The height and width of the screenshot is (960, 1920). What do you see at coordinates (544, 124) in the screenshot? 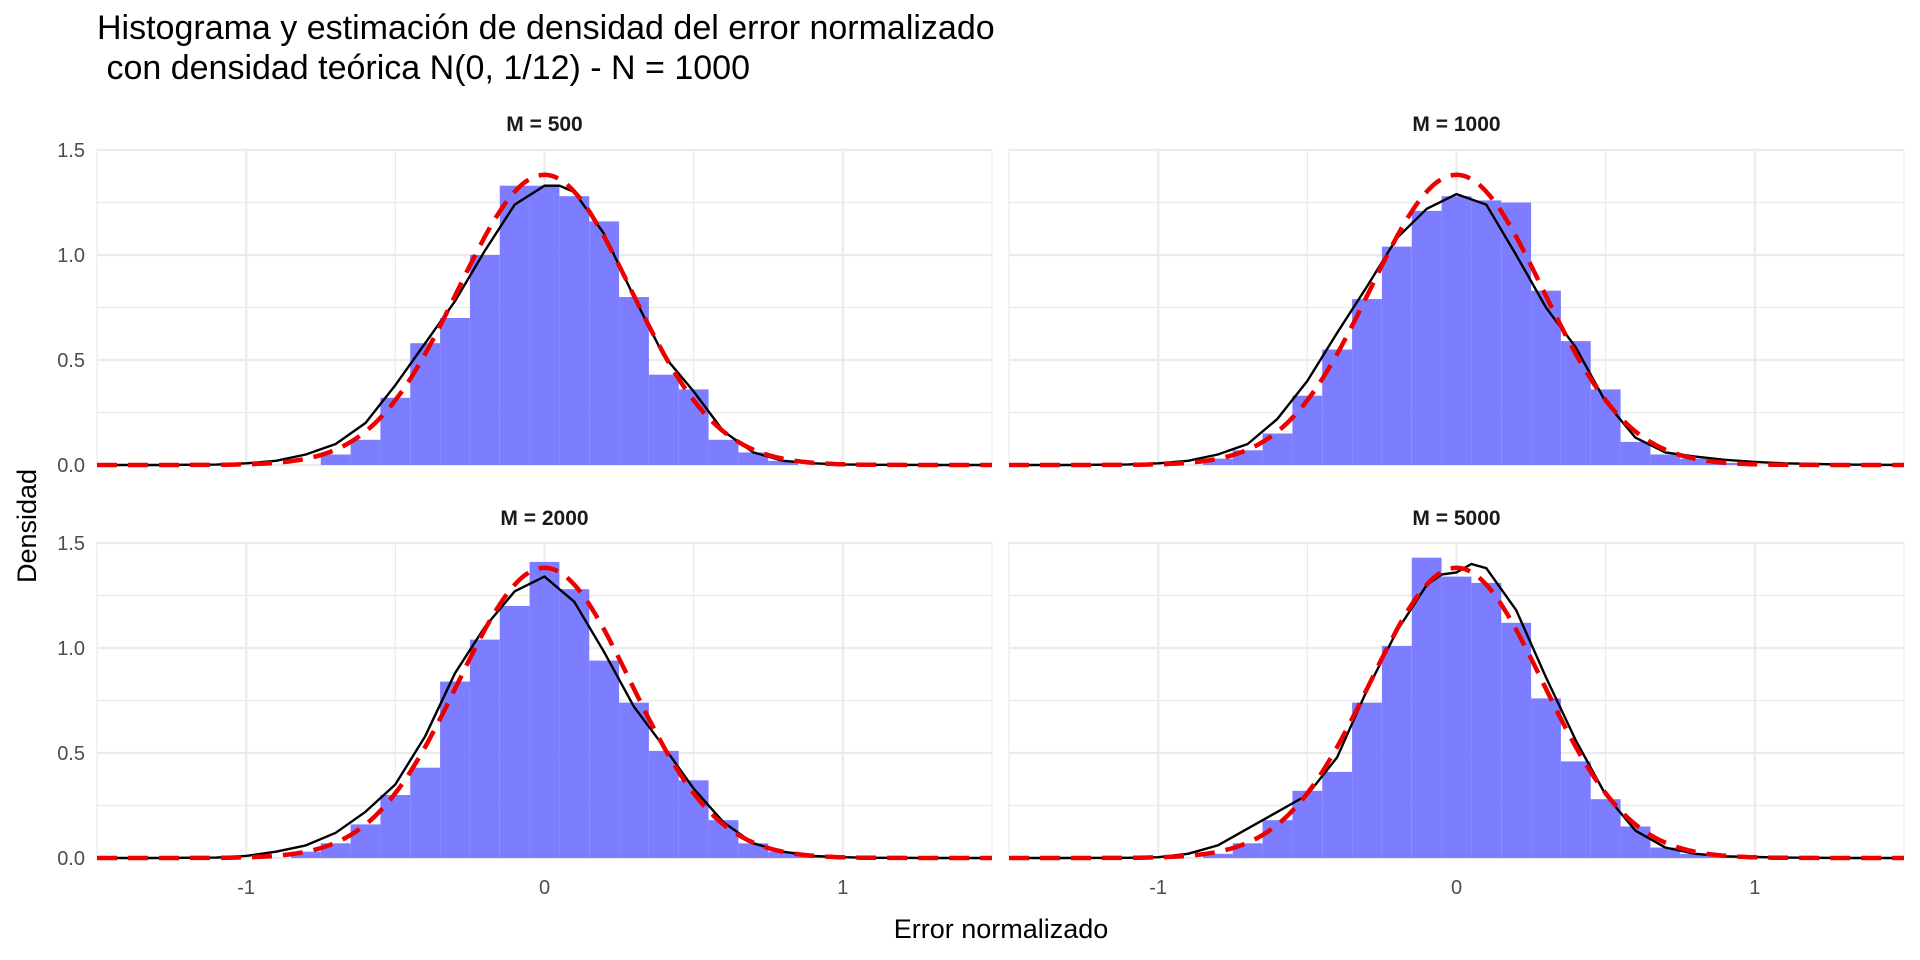
I see `panel-strip-label: M = 500` at bounding box center [544, 124].